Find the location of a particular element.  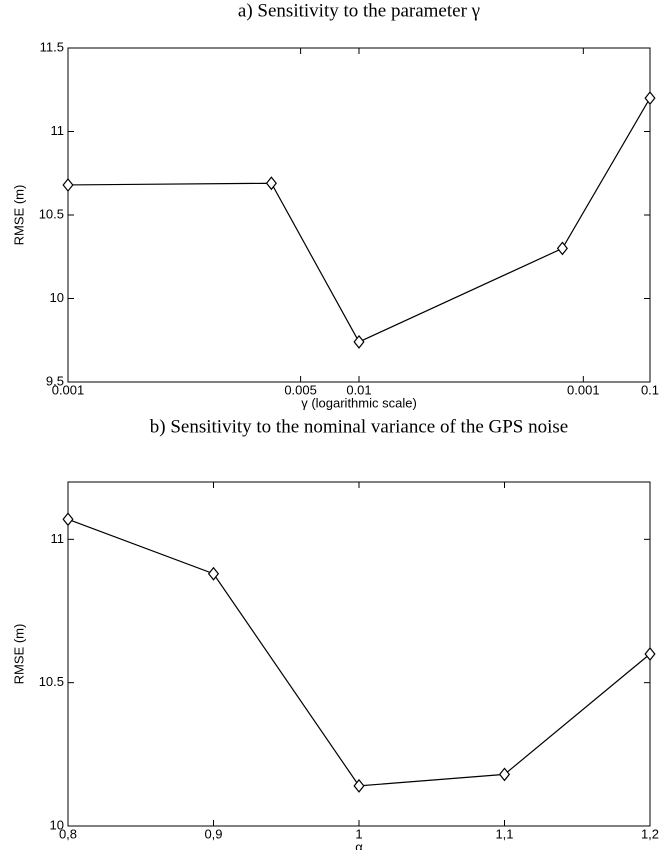

x-tick-label: 0.005 is located at coordinates (300, 389).